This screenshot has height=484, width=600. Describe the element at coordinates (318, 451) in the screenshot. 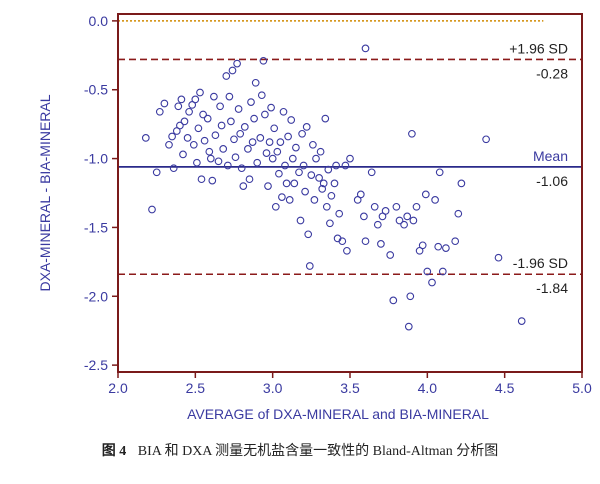

I see `figure-caption-text: BIA 和 DXA 测量无机盐含量一致性的 Bland-Altman 分析图` at that location.